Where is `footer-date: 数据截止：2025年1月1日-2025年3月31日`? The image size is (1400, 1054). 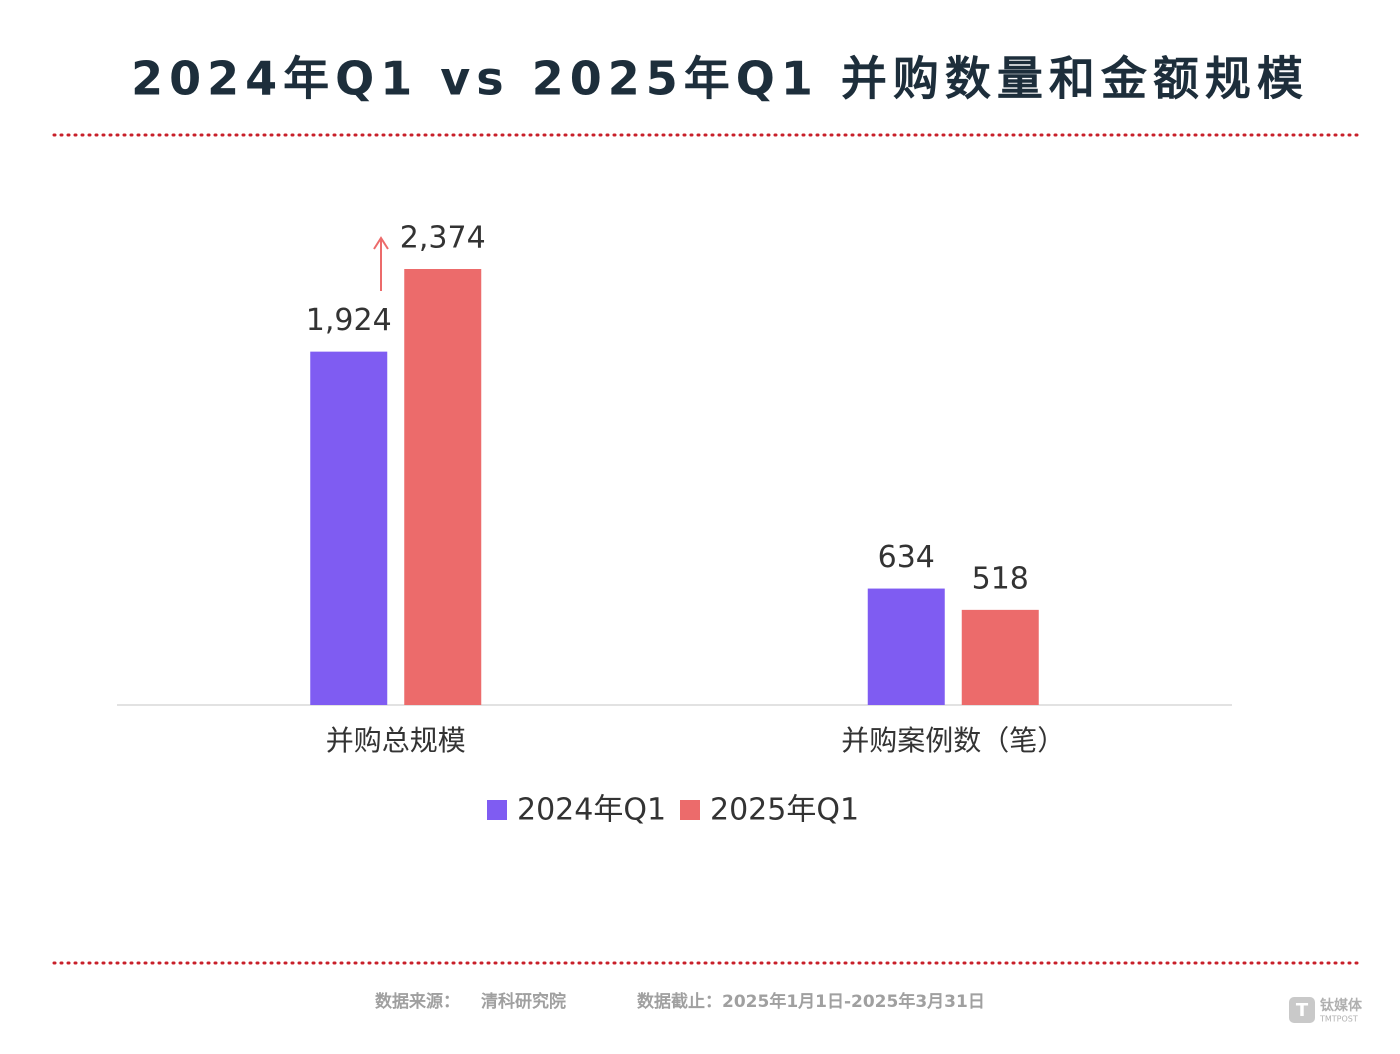 footer-date: 数据截止：2025年1月1日-2025年3月31日 is located at coordinates (811, 1001).